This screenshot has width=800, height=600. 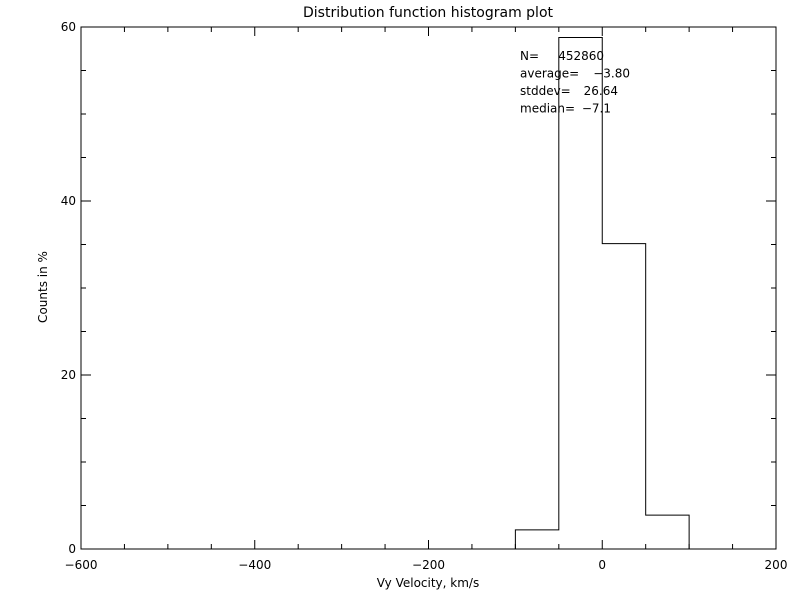 What do you see at coordinates (68, 27) in the screenshot?
I see `y-tick-label: 60` at bounding box center [68, 27].